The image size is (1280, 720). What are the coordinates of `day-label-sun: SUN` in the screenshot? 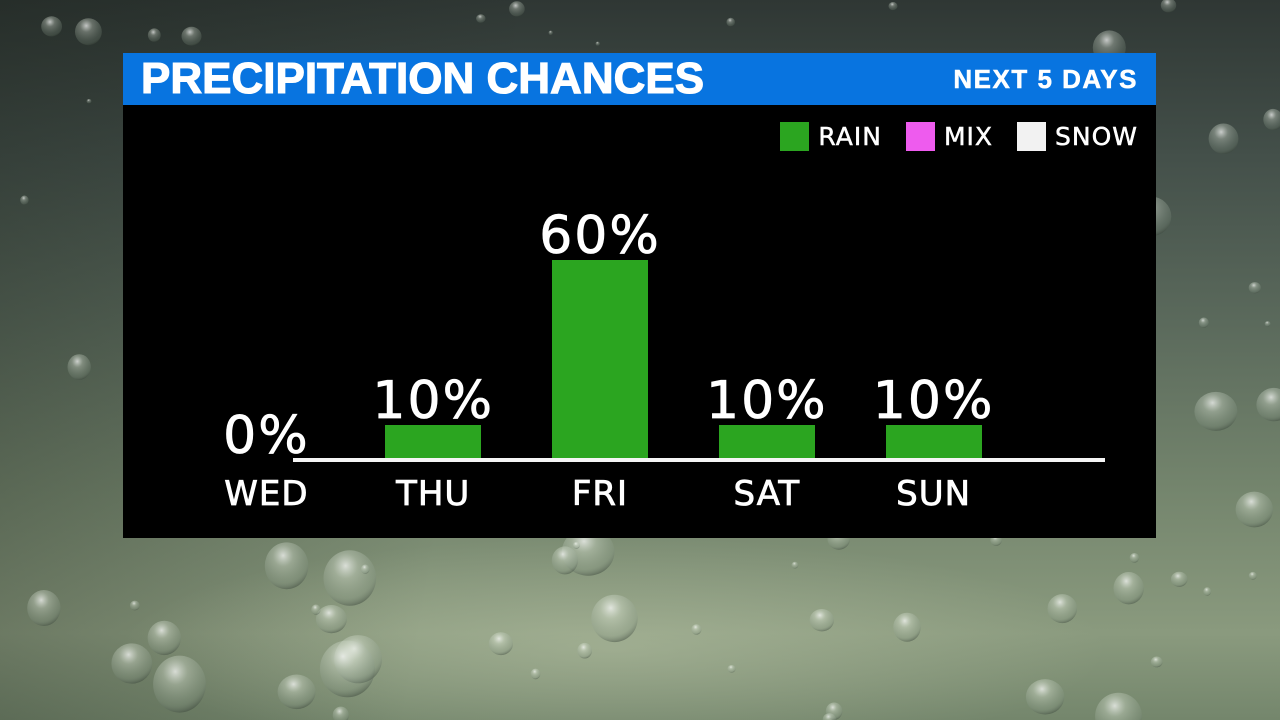 It's located at (934, 494).